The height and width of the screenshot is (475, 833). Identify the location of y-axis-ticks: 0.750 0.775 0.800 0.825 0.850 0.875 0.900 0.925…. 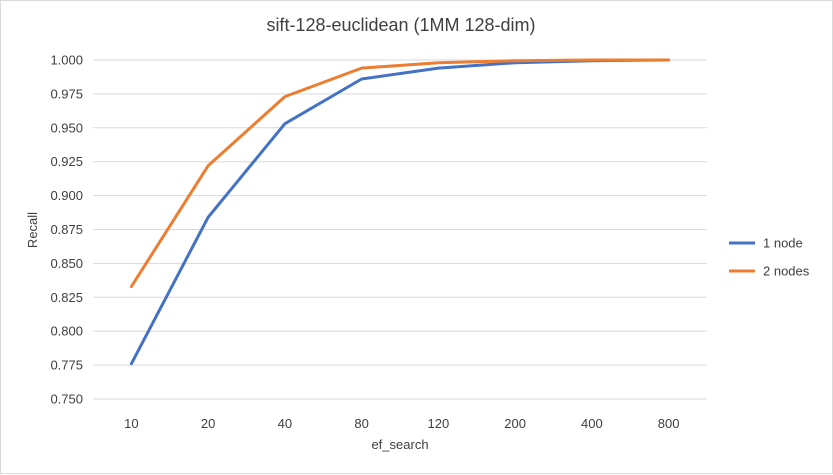
(66, 230).